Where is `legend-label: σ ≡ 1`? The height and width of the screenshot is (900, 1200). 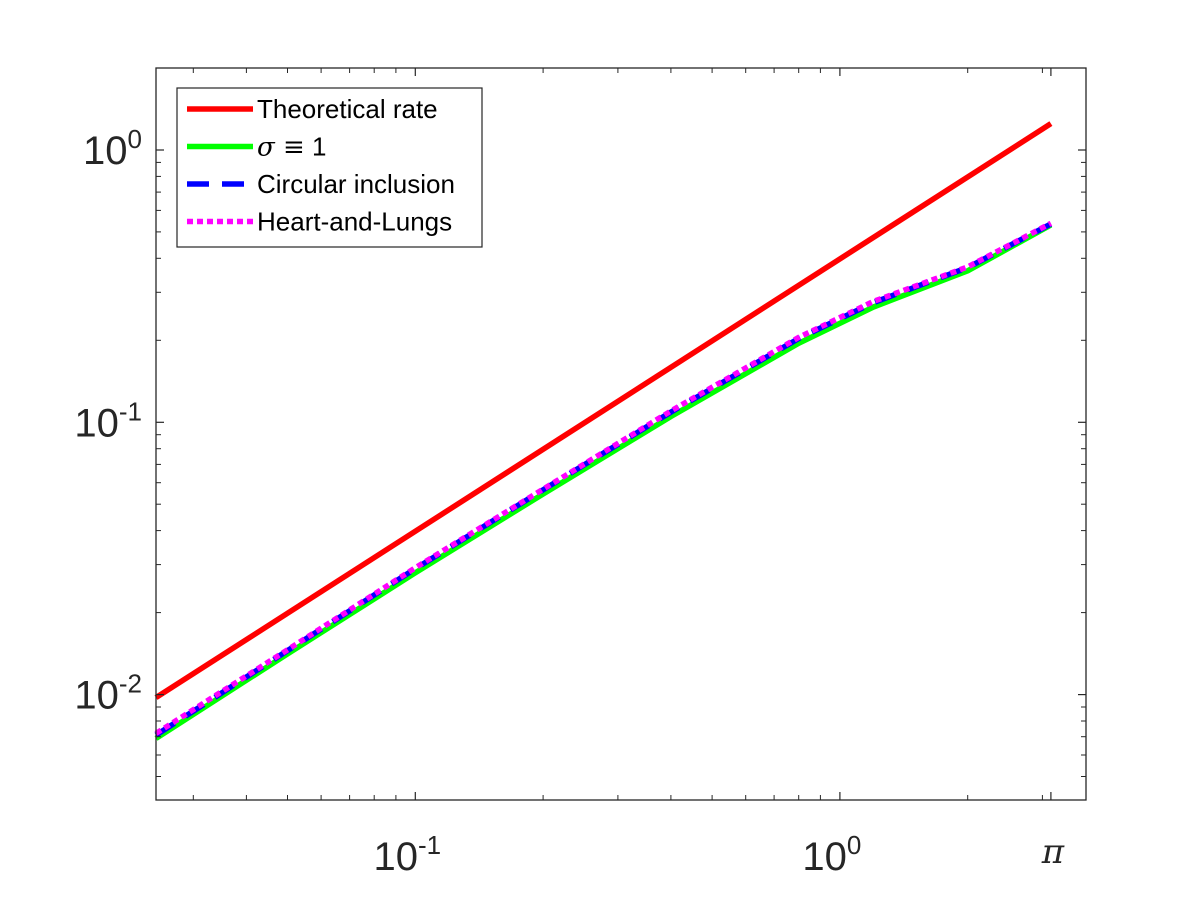
legend-label: σ ≡ 1 is located at coordinates (292, 147).